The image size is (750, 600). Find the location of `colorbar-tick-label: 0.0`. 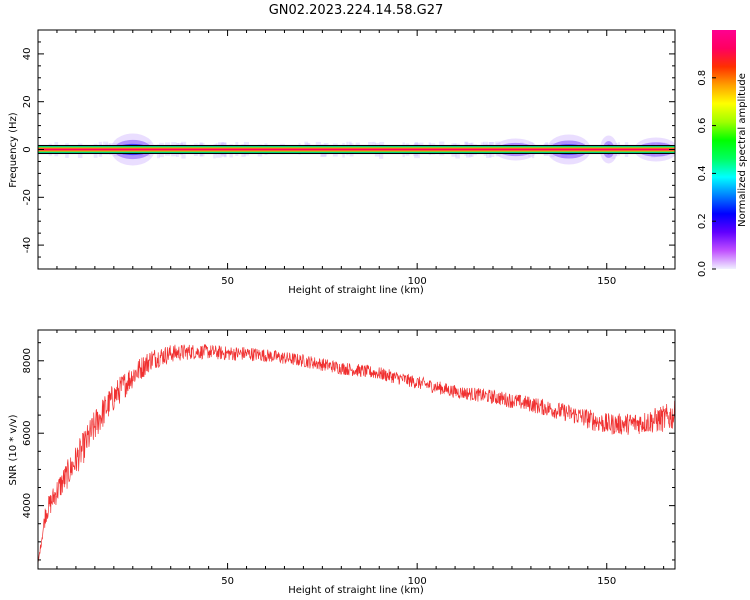

colorbar-tick-label: 0.0 is located at coordinates (702, 269).